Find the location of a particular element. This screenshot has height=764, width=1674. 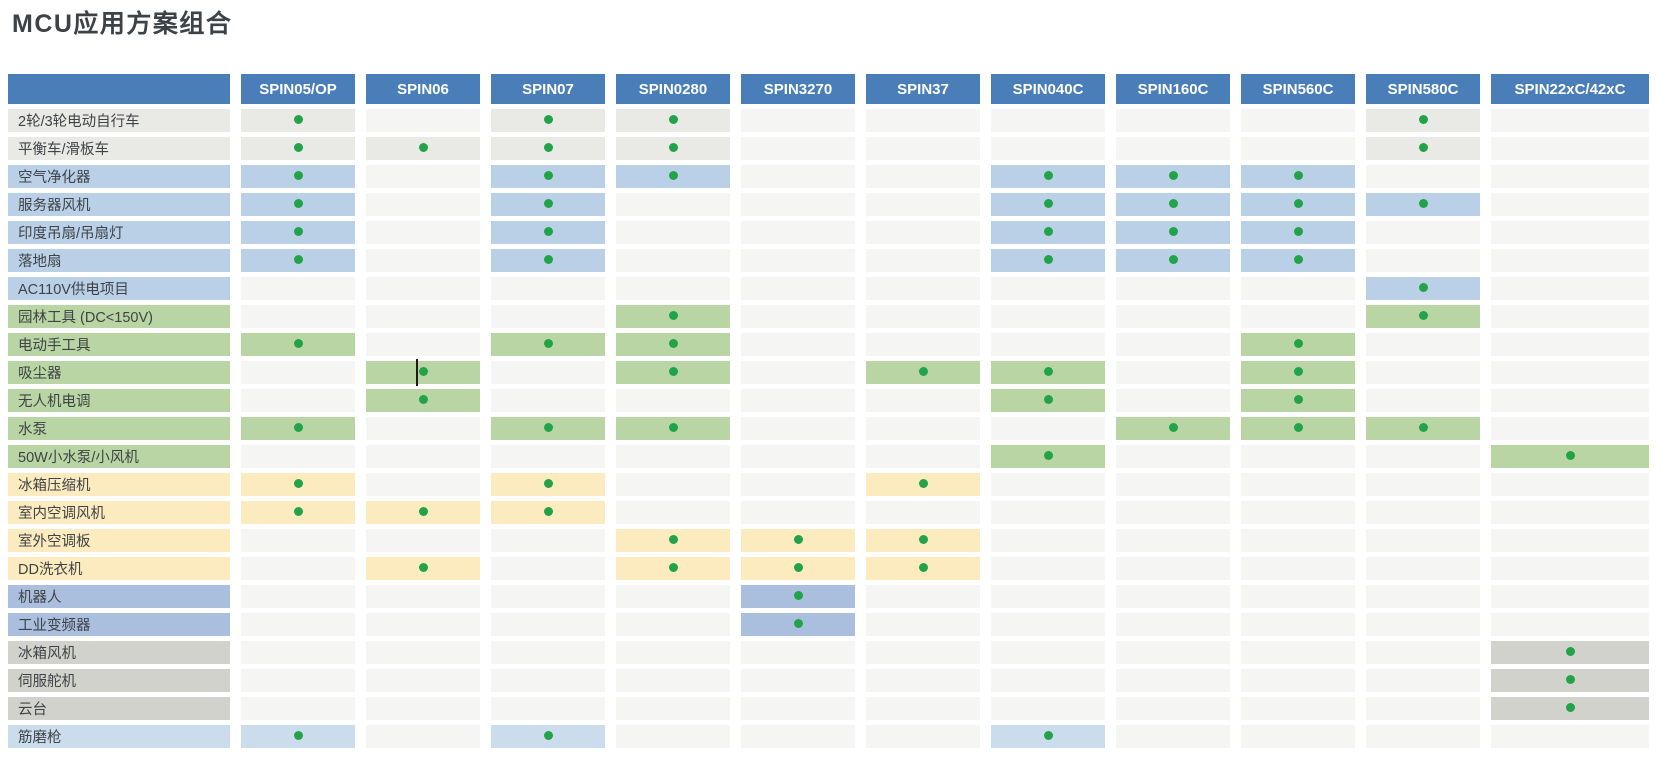

row-label-平衡车-滑板车: 平衡车/滑板车 is located at coordinates (119, 148).